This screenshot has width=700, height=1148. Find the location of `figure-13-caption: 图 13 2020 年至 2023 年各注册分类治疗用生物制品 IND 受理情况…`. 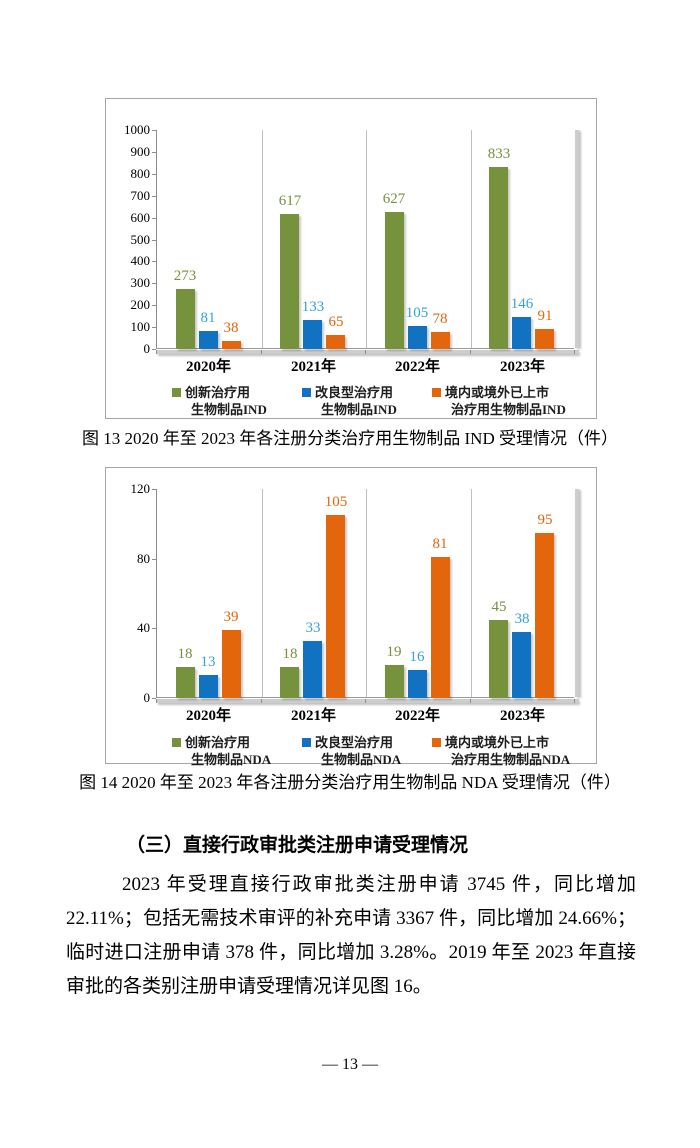

figure-13-caption: 图 13 2020 年至 2023 年各注册分类治疗用生物制品 IND 受理情况… is located at coordinates (350, 438).